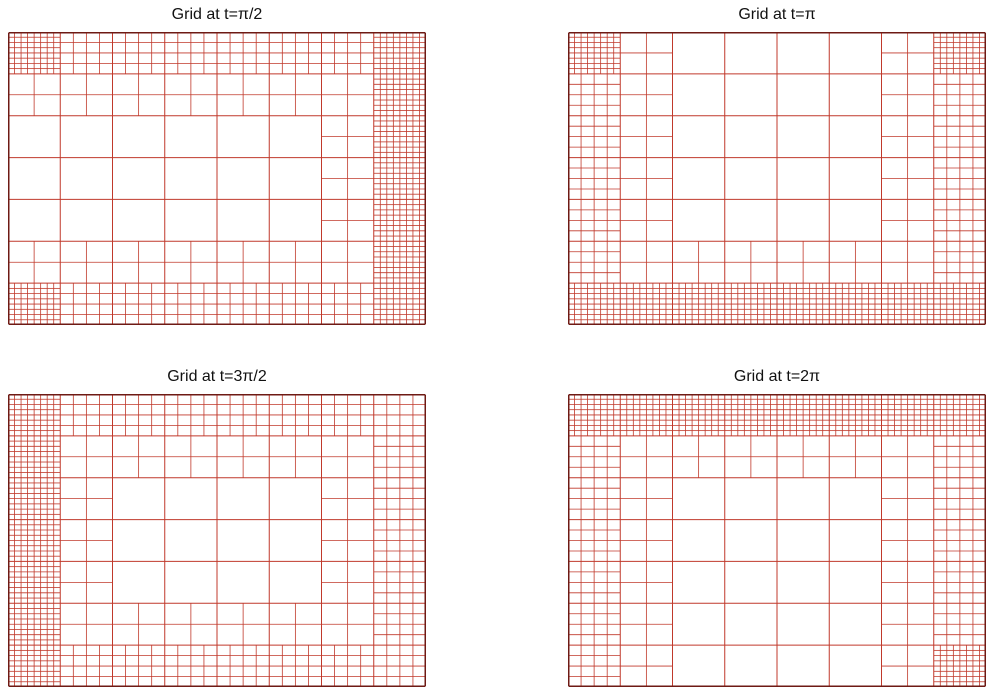  Describe the element at coordinates (217, 376) in the screenshot. I see `panel-title: Grid at t=3π/2` at that location.